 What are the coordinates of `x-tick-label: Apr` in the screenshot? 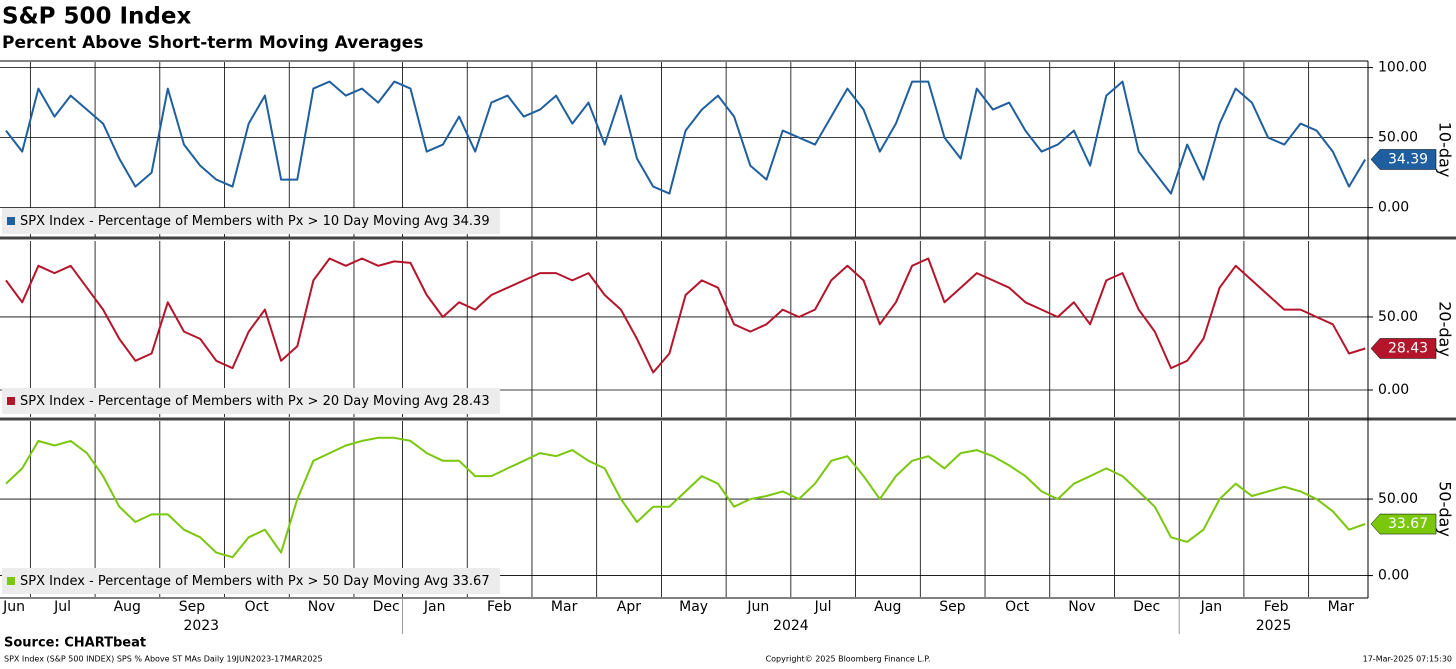 It's located at (629, 607).